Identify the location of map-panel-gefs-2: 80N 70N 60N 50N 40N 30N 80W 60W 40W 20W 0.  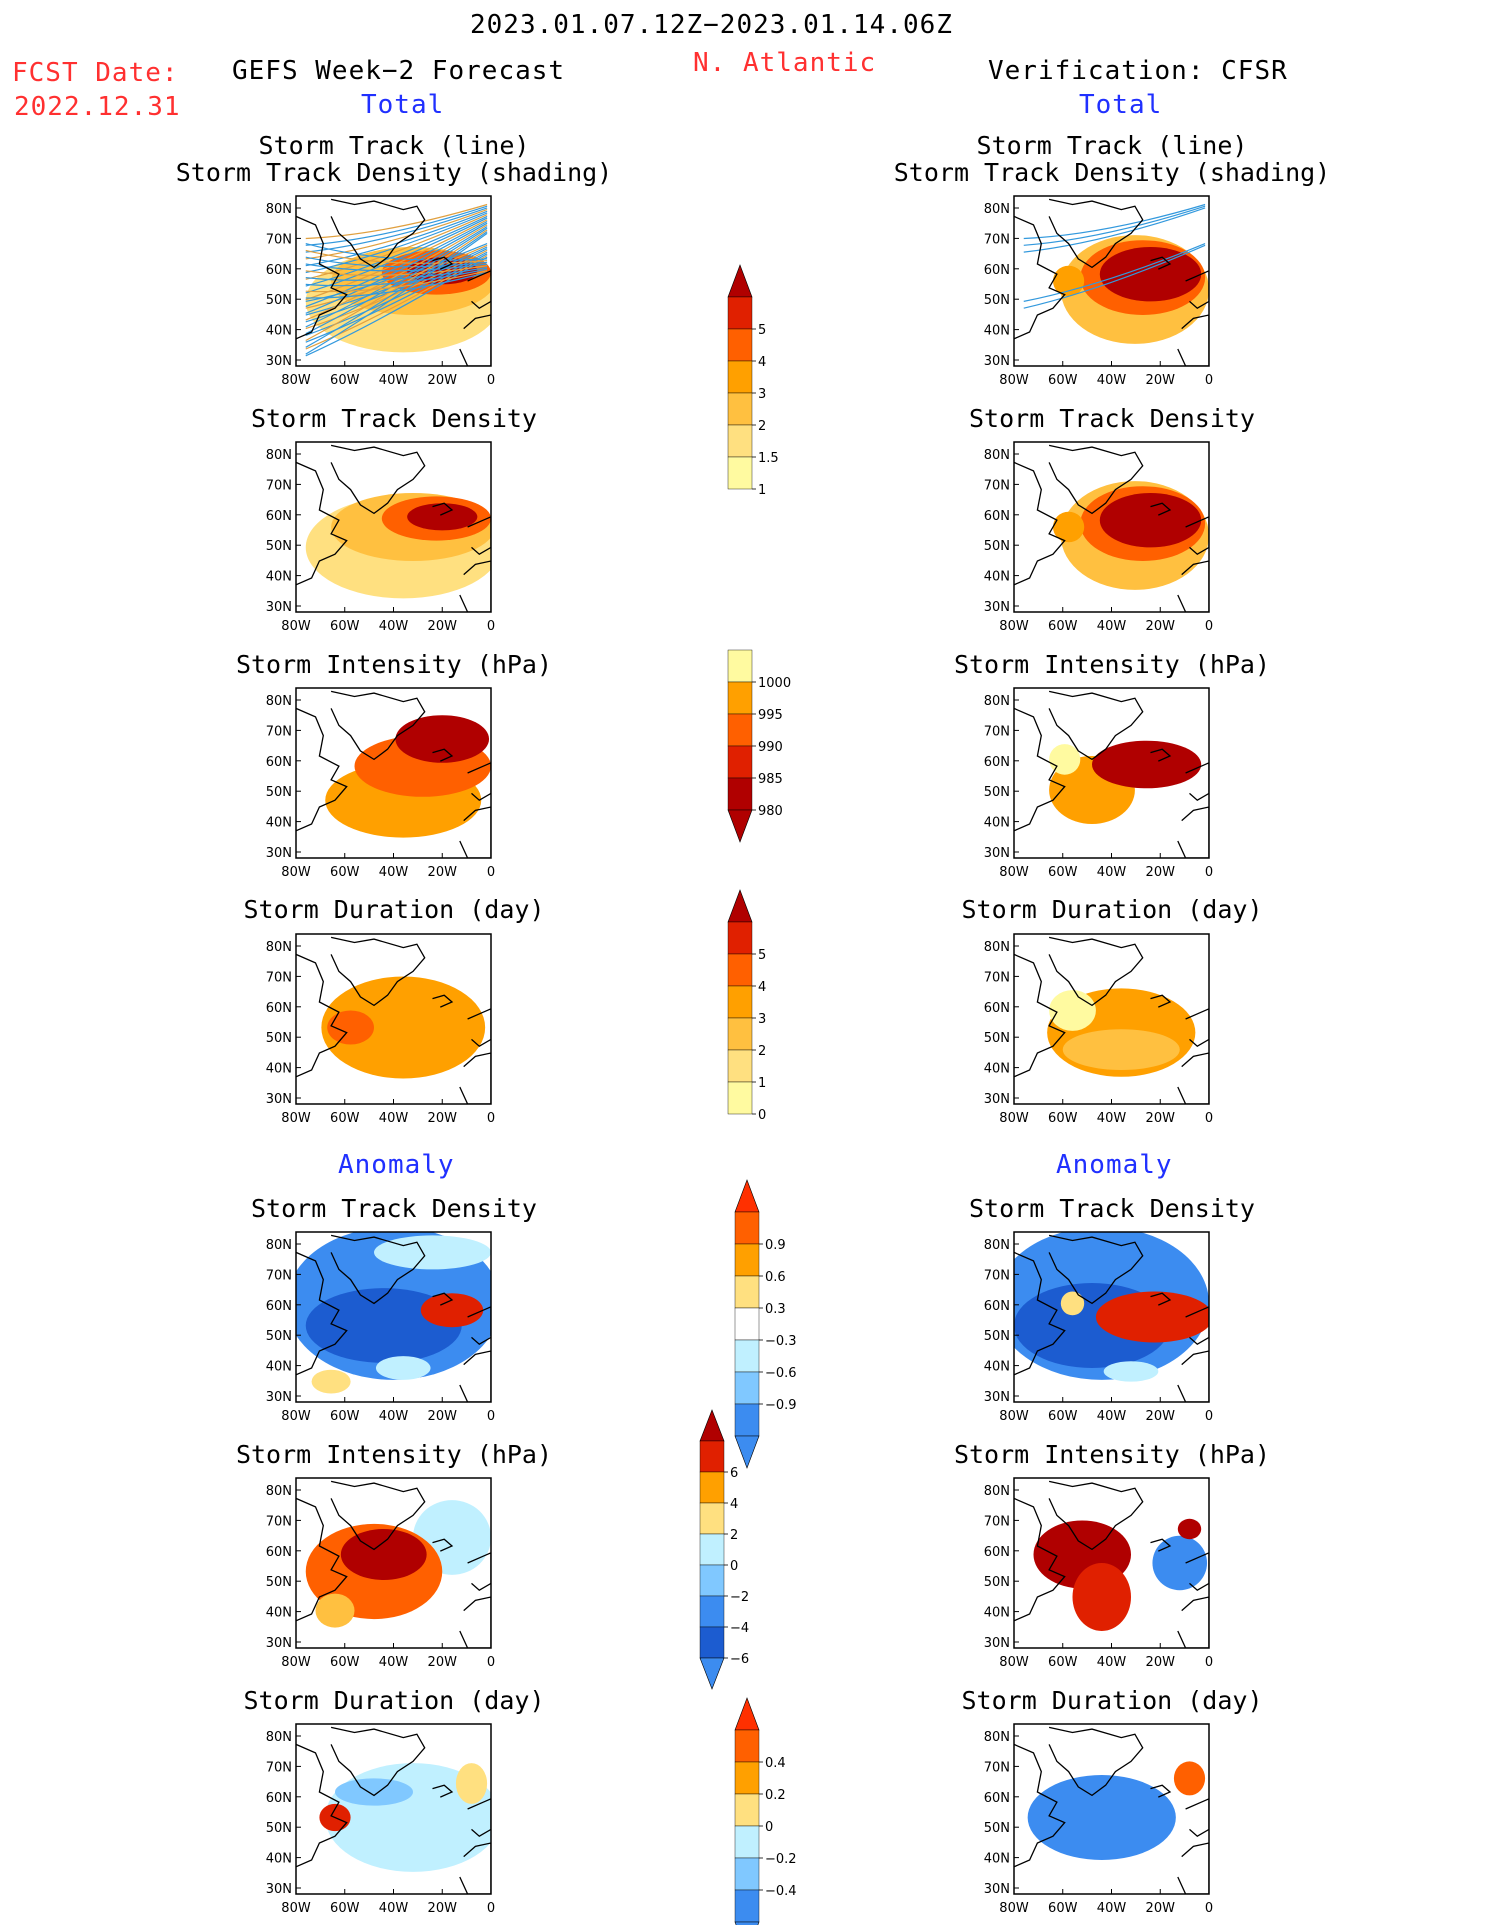
(380, 783).